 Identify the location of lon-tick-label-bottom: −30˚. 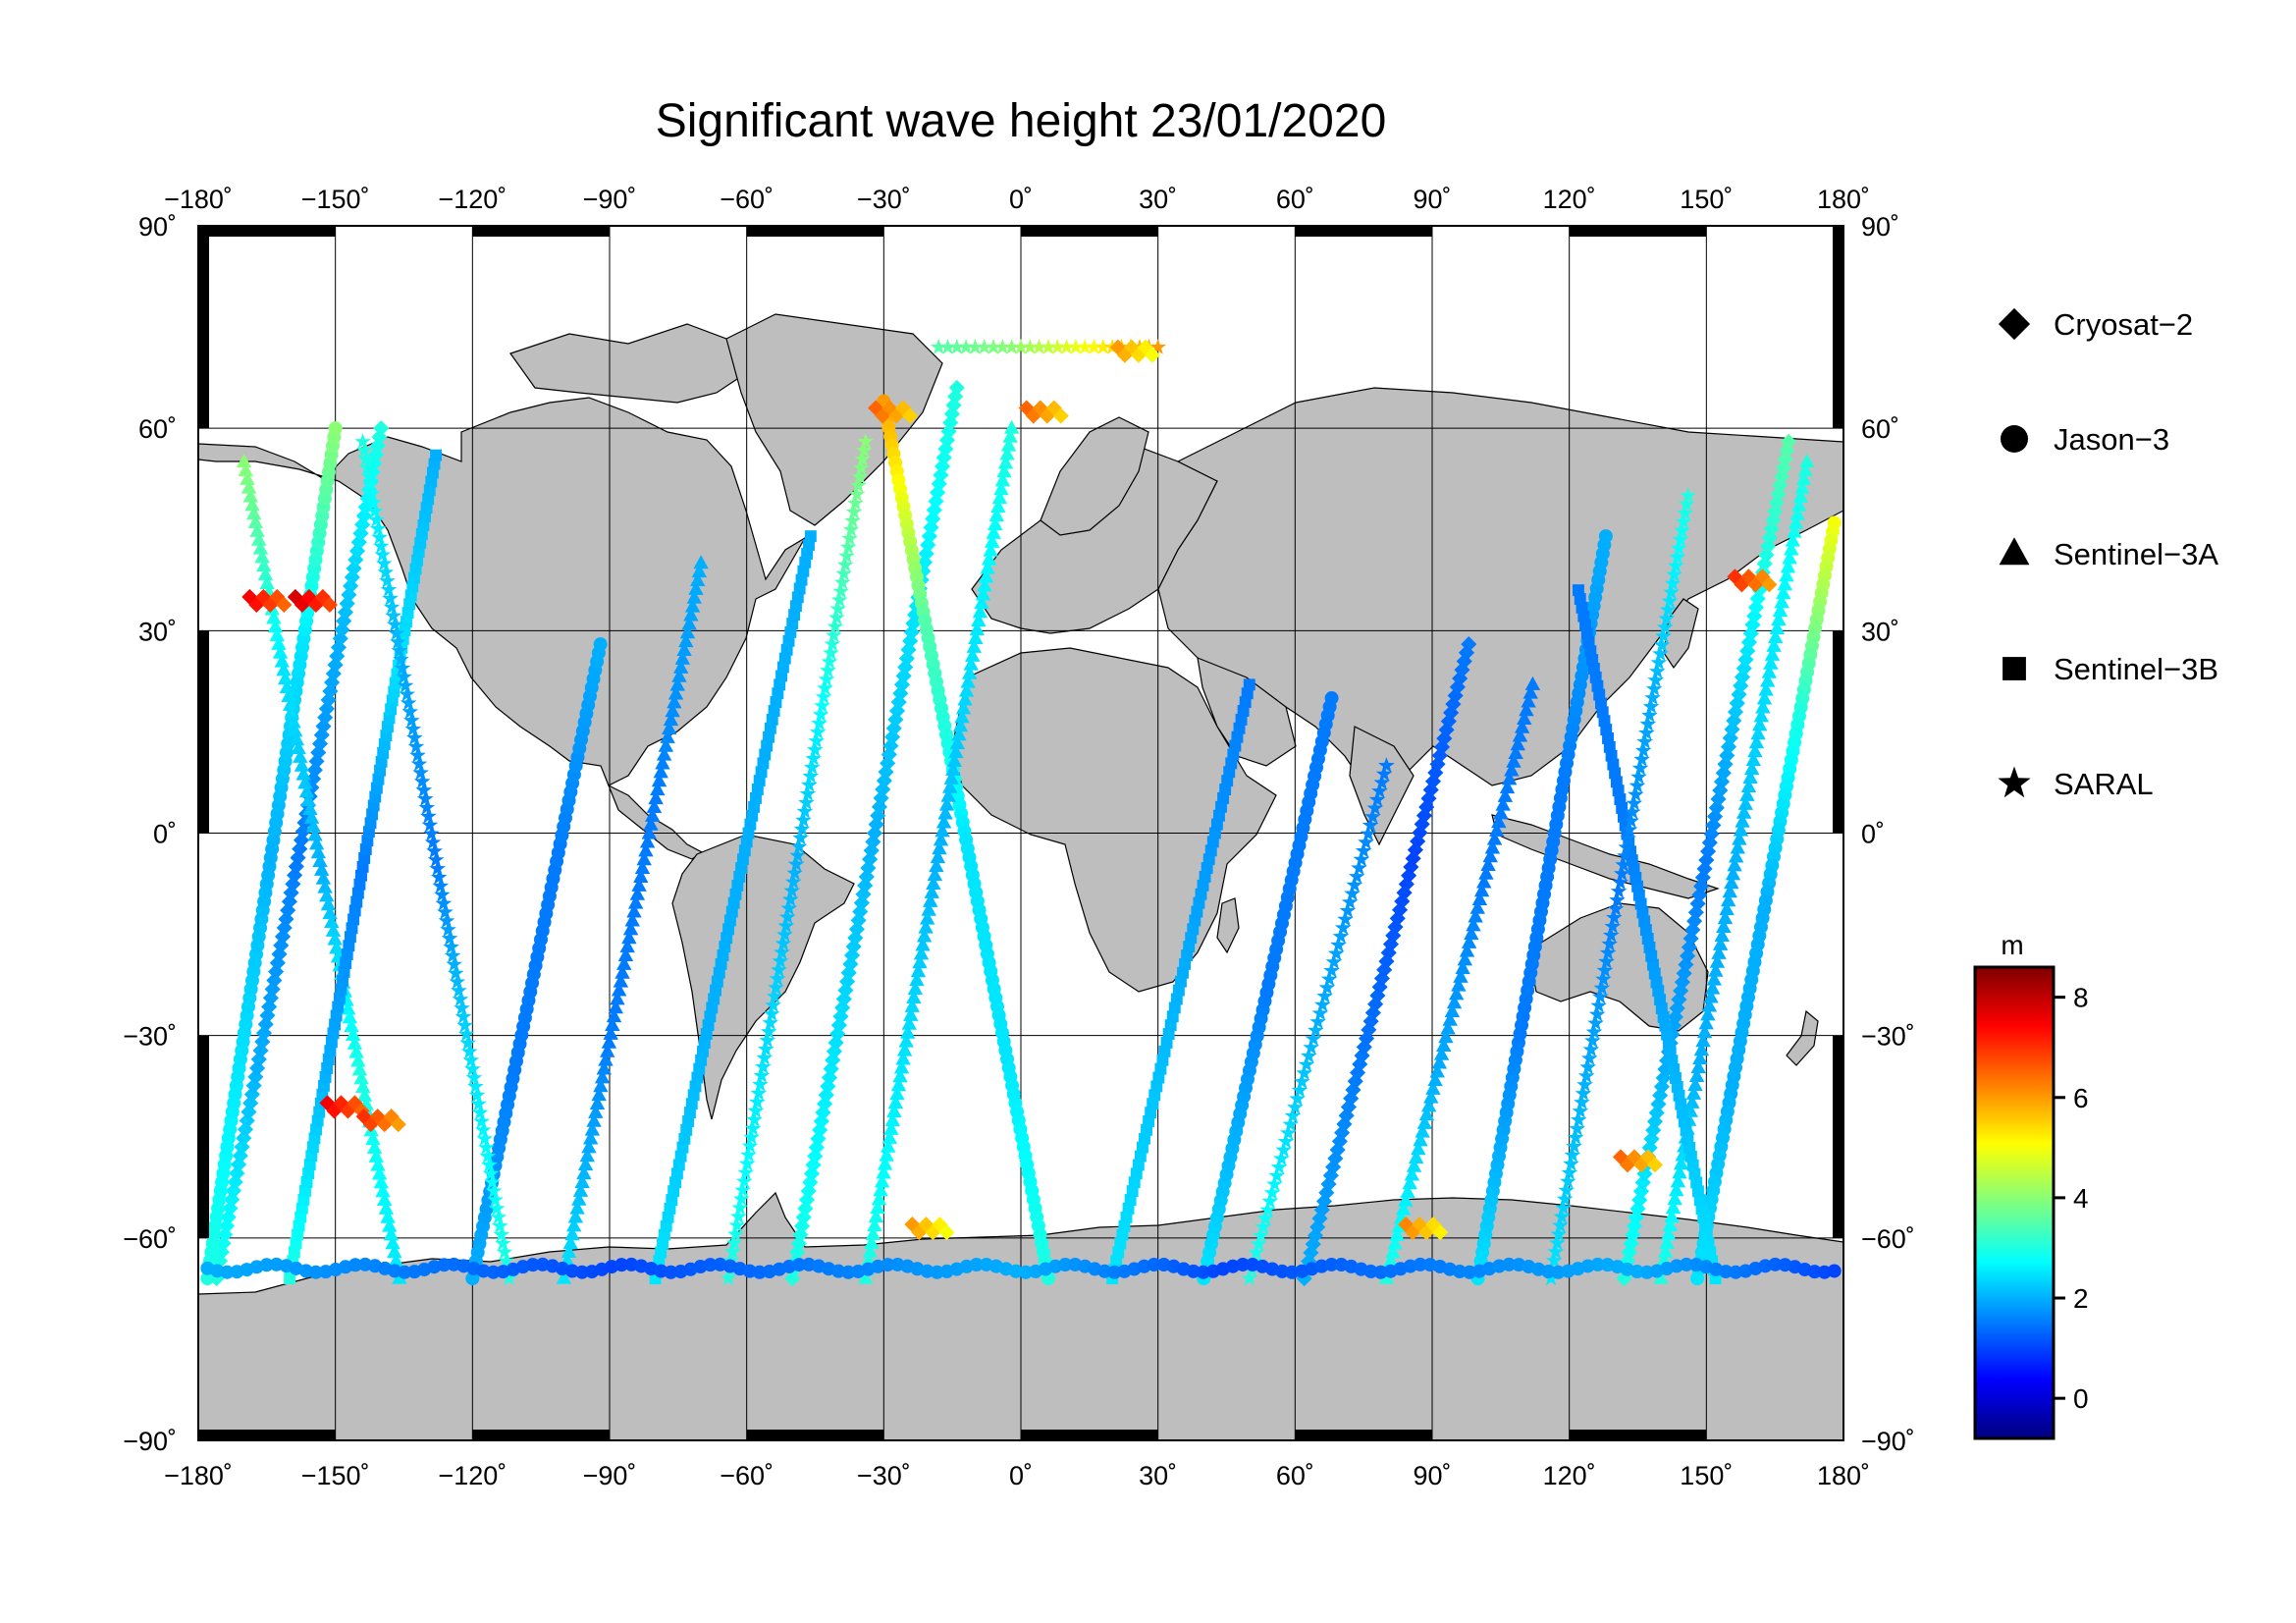
(884, 1475).